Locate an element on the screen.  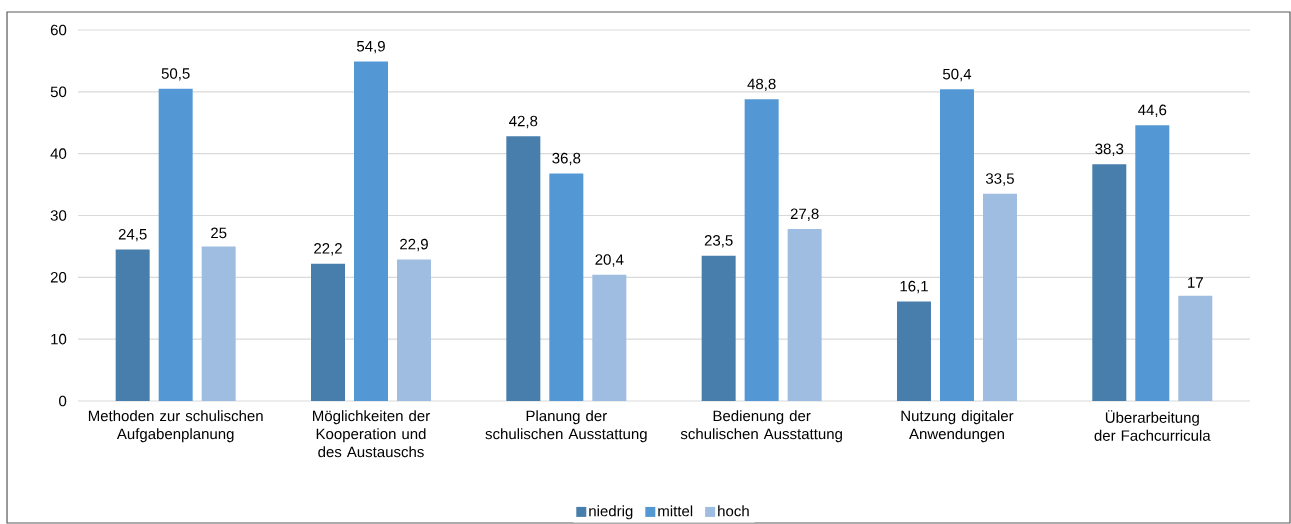
data-label: 17 is located at coordinates (1195, 282).